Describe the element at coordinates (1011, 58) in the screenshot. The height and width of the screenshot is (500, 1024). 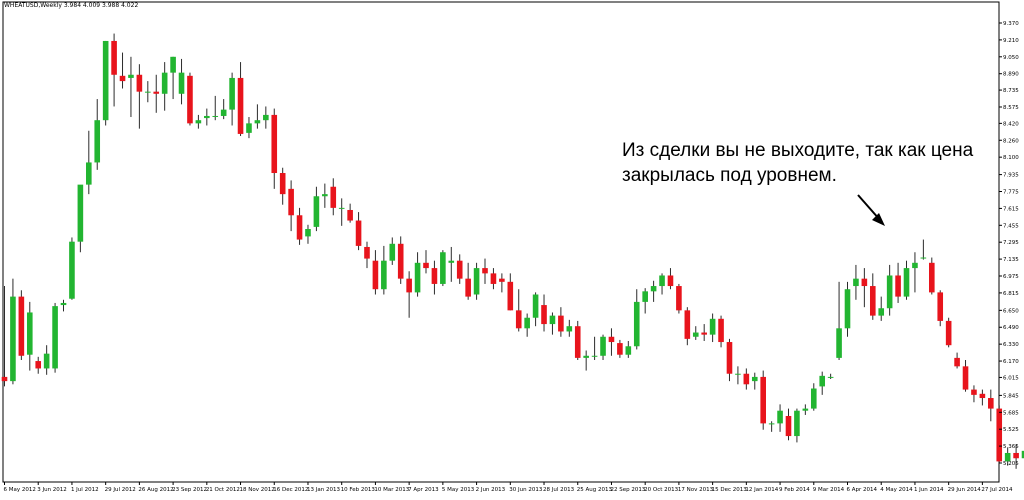
I see `y-tick-label: 9.050` at that location.